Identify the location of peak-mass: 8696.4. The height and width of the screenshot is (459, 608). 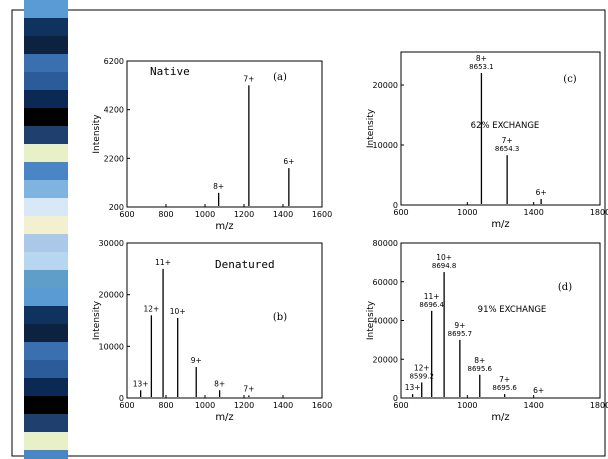
(431, 305).